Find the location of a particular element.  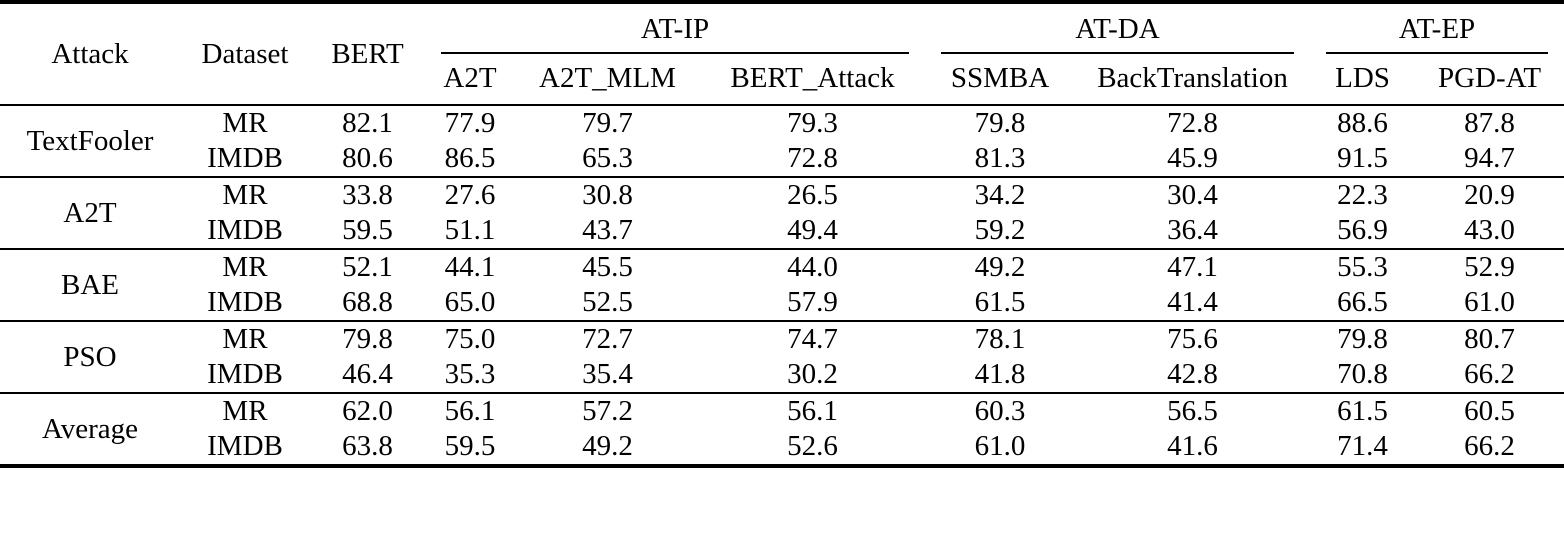

group-label-at-da: AT-DA is located at coordinates (1117, 29).